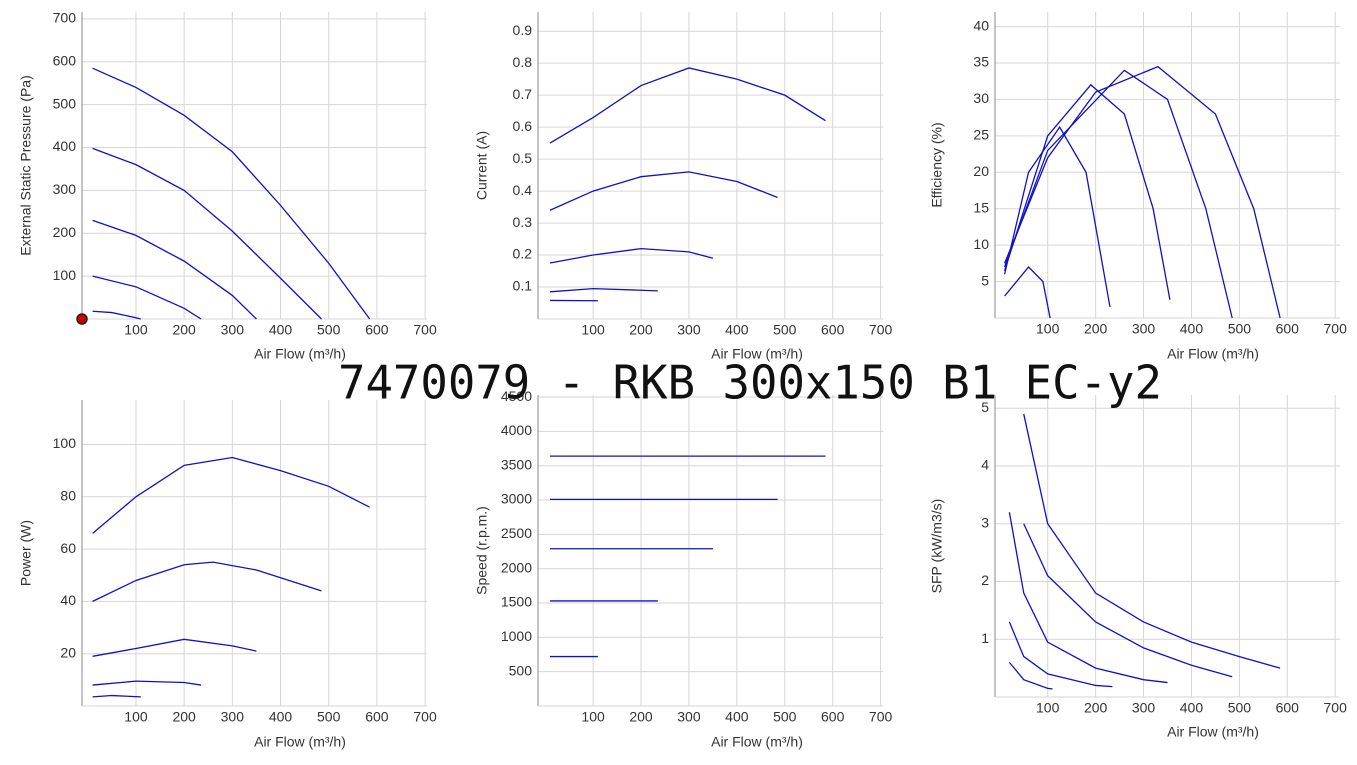 The height and width of the screenshot is (765, 1357). What do you see at coordinates (26, 553) in the screenshot?
I see `y-axis-label: Power (W)` at bounding box center [26, 553].